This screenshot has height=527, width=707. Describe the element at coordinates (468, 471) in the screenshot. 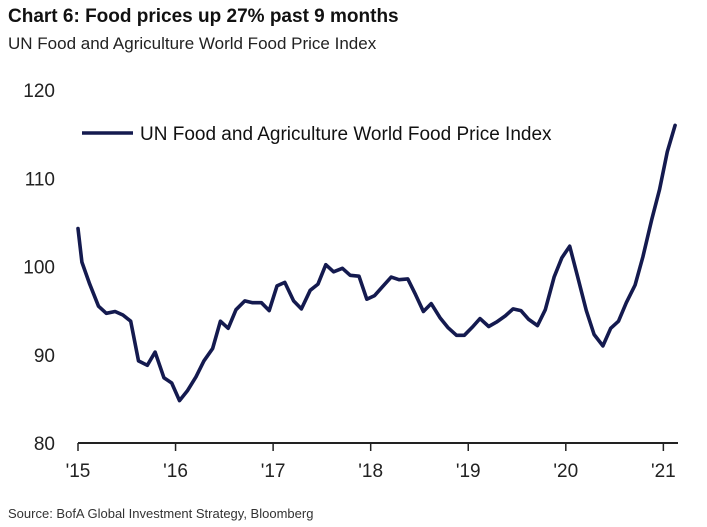

I see `x-tick-label: '19` at that location.